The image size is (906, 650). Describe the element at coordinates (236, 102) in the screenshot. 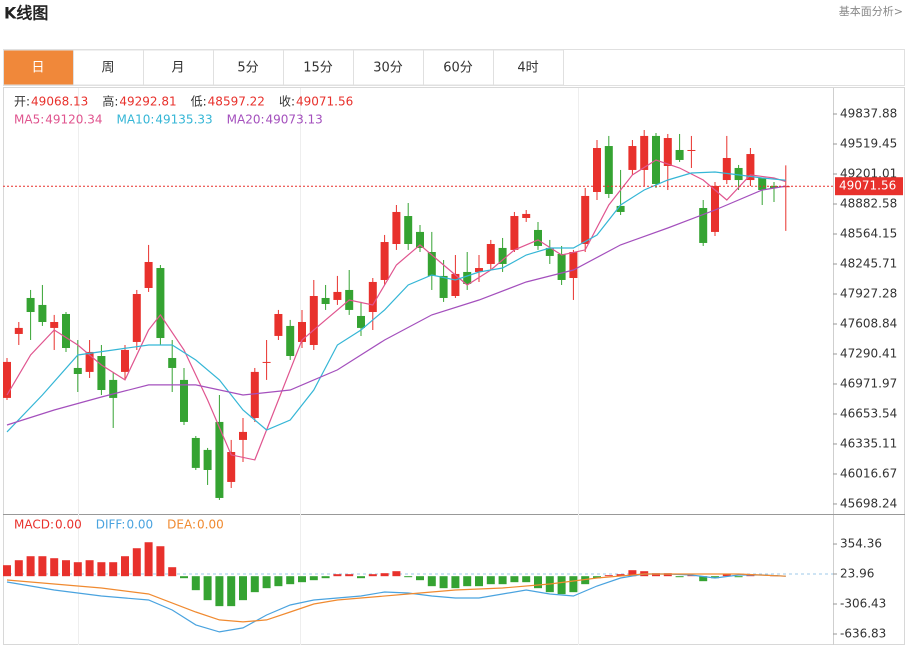

I see `legend-value: 48597.22` at that location.